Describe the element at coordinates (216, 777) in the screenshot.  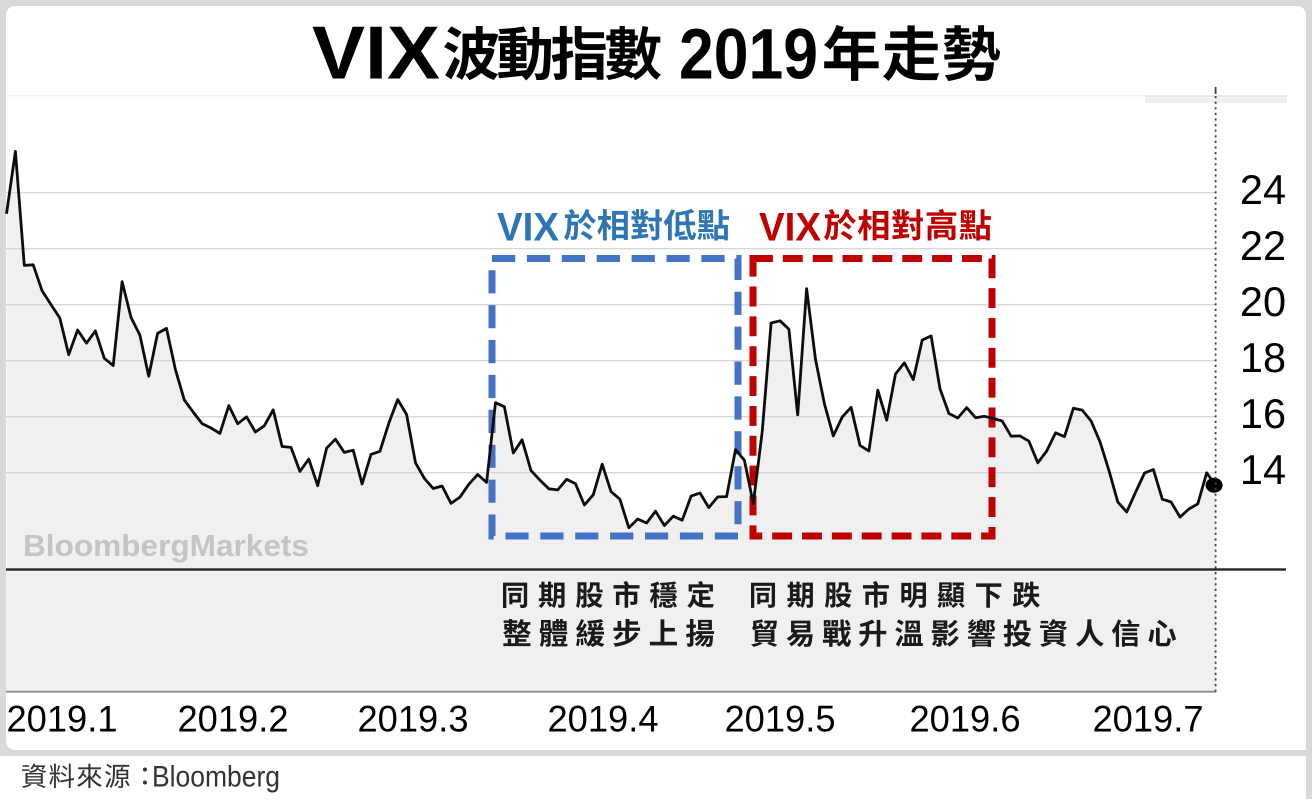
I see `svg-text: Bloomberg` at that location.